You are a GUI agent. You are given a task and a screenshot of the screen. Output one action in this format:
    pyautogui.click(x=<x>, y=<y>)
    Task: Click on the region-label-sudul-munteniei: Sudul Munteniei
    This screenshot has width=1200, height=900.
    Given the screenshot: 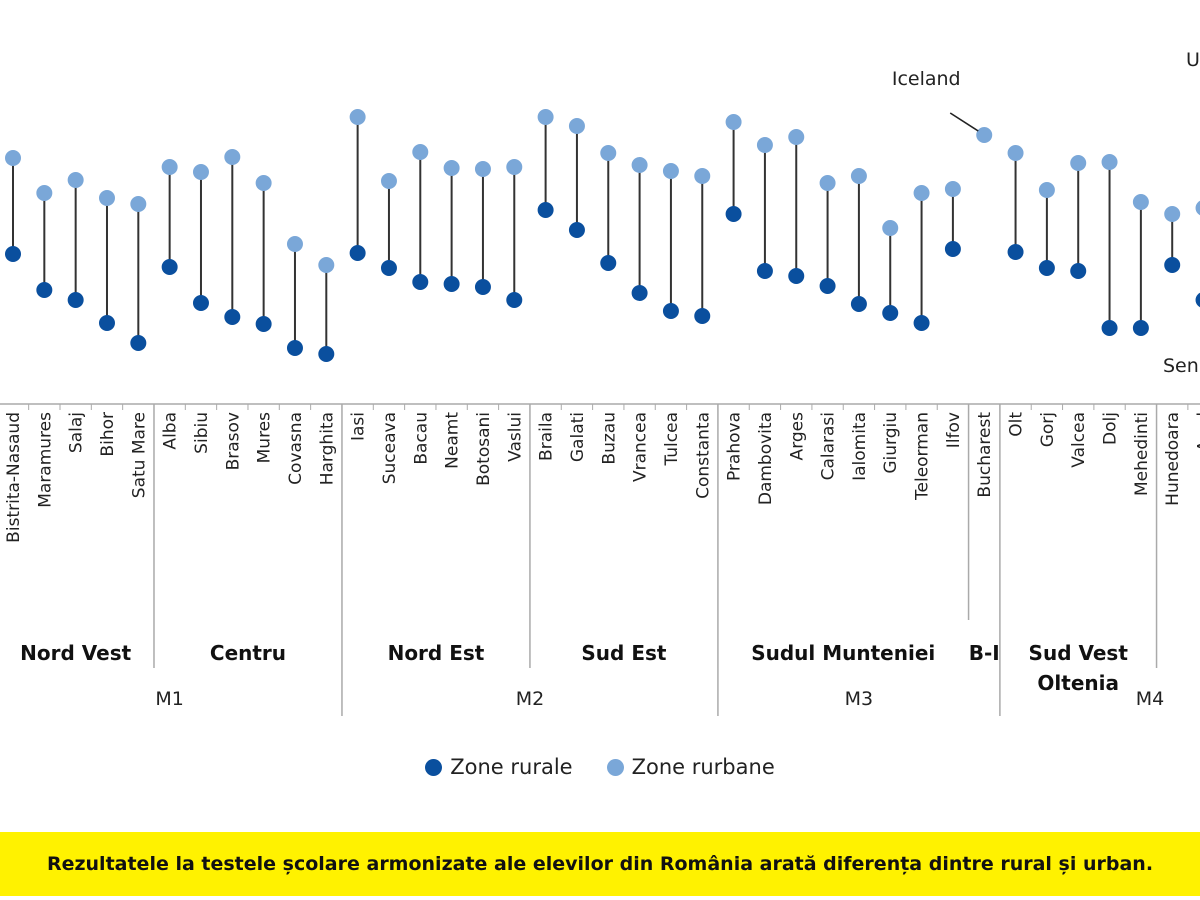 What is the action you would take?
    pyautogui.click(x=843, y=653)
    